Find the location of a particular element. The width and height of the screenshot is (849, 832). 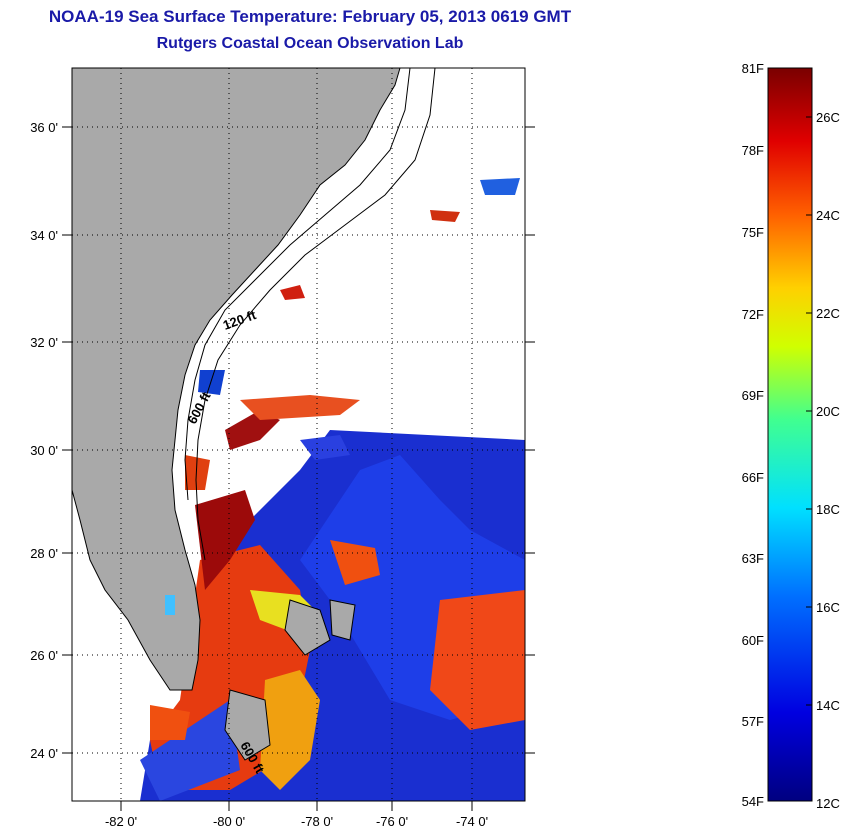

colorbar-f-label: 69F is located at coordinates (753, 395).